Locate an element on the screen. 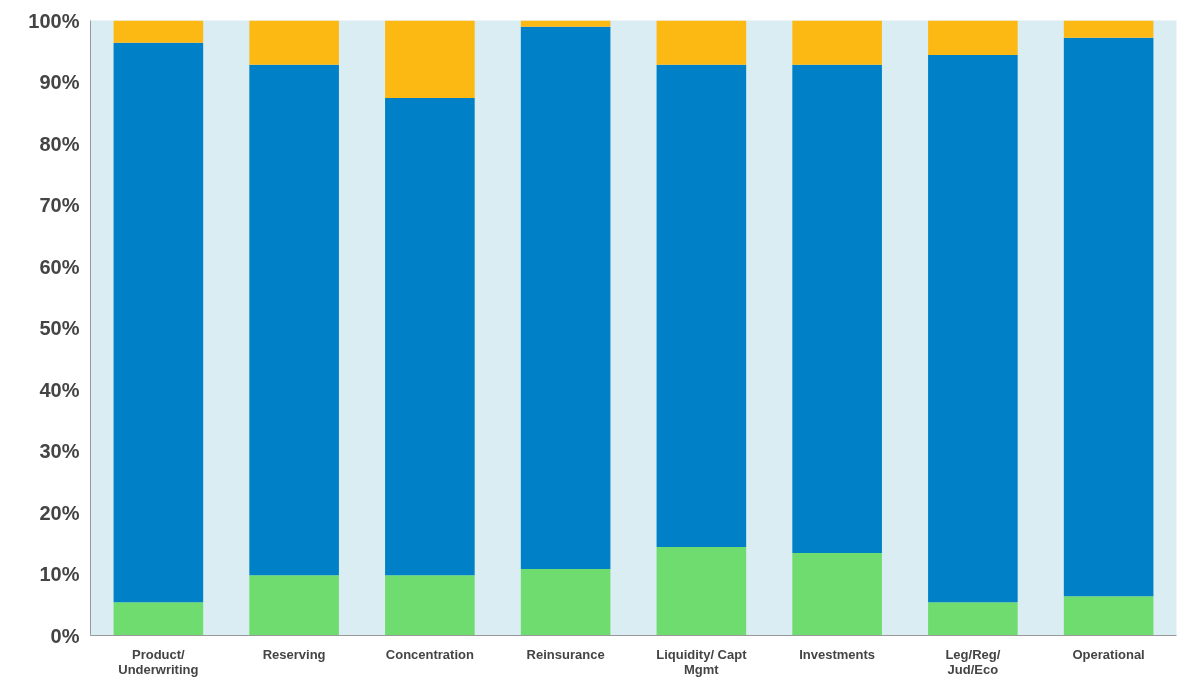 Image resolution: width=1186 pixels, height=695 pixels. y-tick-label: 0% is located at coordinates (65, 635).